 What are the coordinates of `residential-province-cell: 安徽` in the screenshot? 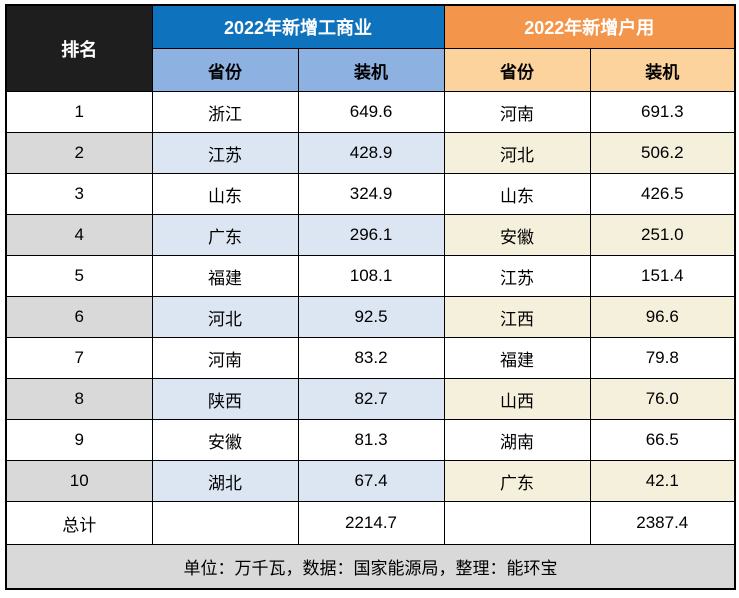 It's located at (517, 235).